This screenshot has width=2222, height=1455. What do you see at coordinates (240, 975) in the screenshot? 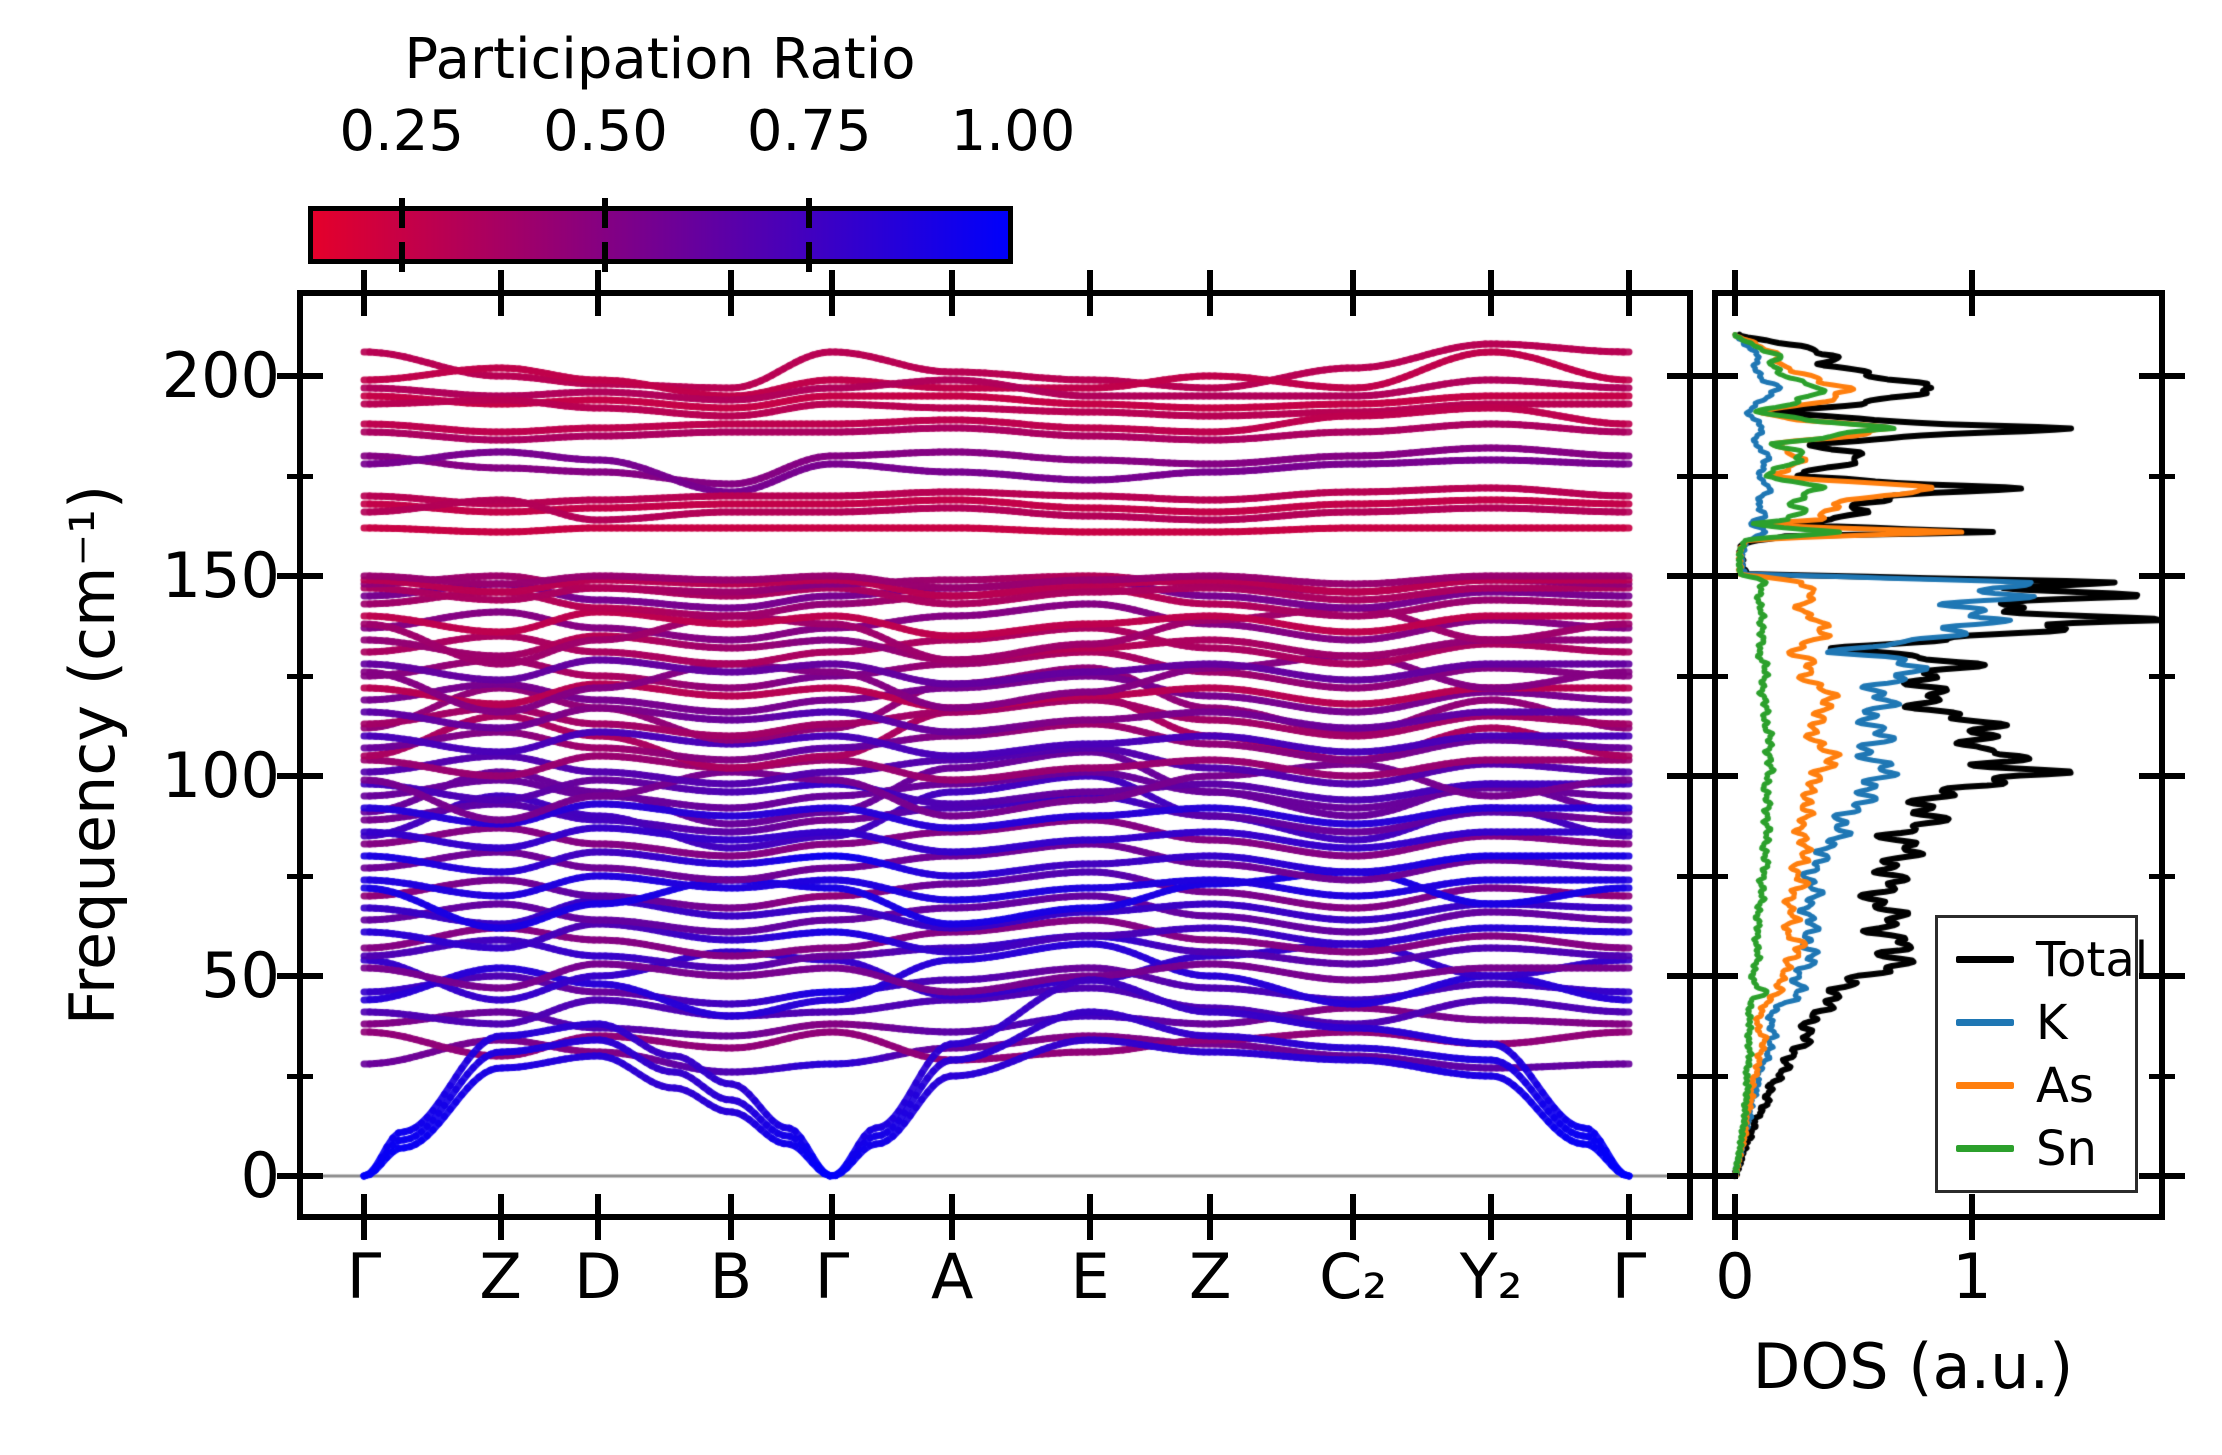
I see `y-tick-label: 50` at bounding box center [240, 975].